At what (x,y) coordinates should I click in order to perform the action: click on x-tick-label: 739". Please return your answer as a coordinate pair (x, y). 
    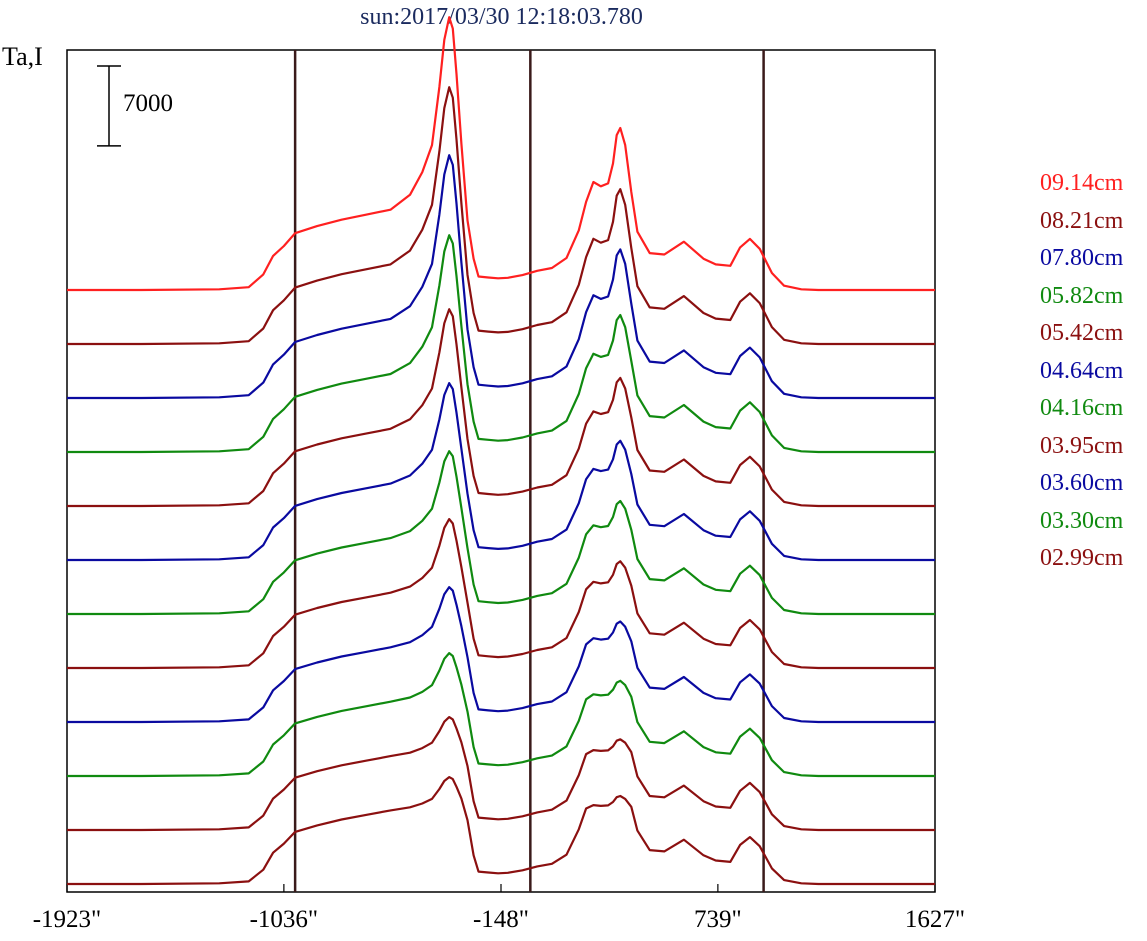
    Looking at the image, I should click on (718, 919).